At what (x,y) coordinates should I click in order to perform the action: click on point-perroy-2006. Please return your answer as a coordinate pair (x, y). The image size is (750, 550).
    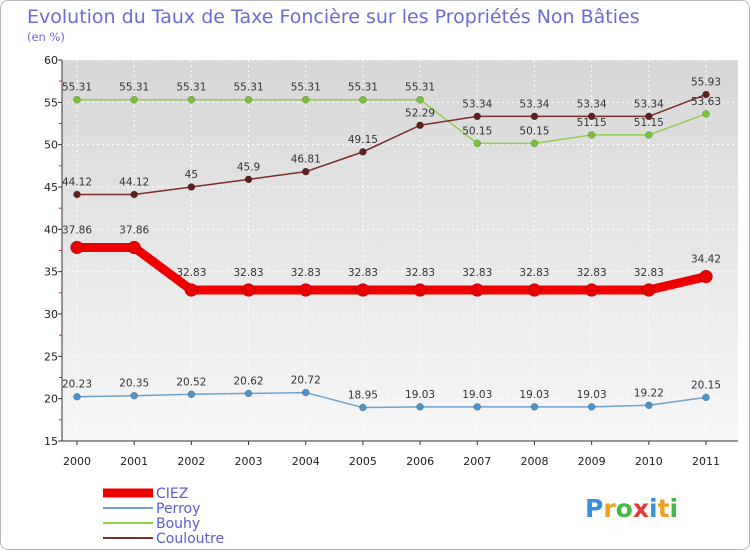
    Looking at the image, I should click on (420, 407).